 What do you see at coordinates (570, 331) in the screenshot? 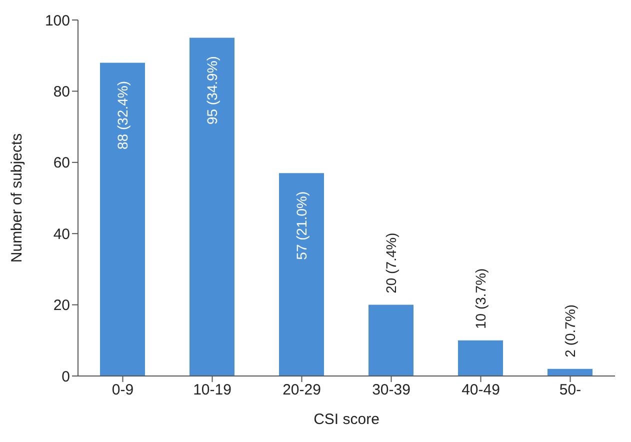
I see `data-label: 2 (0.7%)` at bounding box center [570, 331].